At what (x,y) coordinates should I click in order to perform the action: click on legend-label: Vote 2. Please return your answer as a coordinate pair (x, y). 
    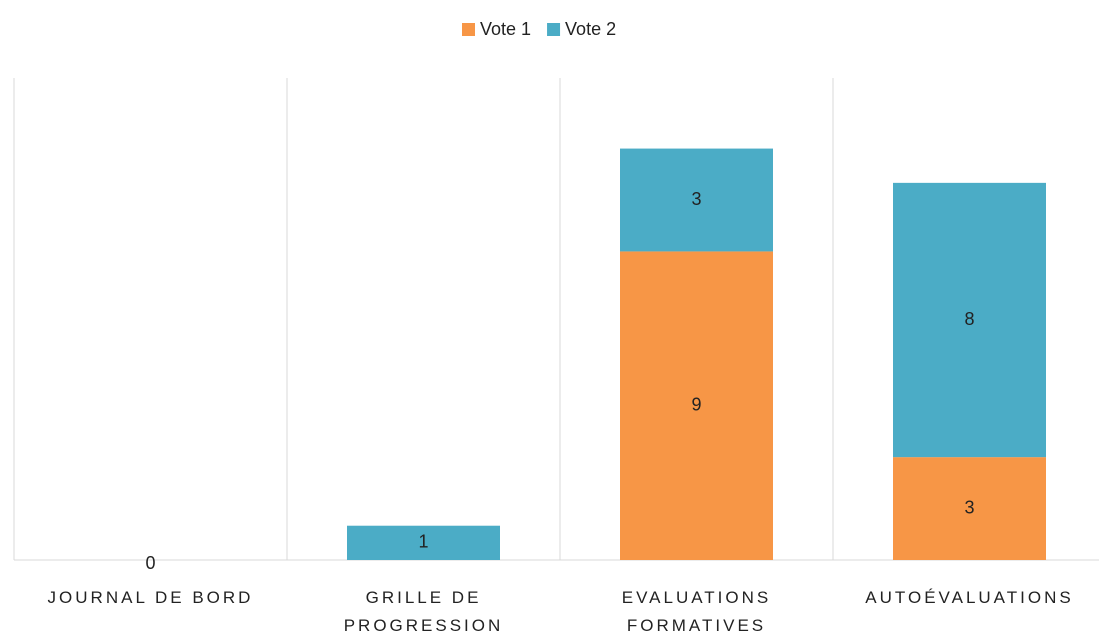
    Looking at the image, I should click on (590, 29).